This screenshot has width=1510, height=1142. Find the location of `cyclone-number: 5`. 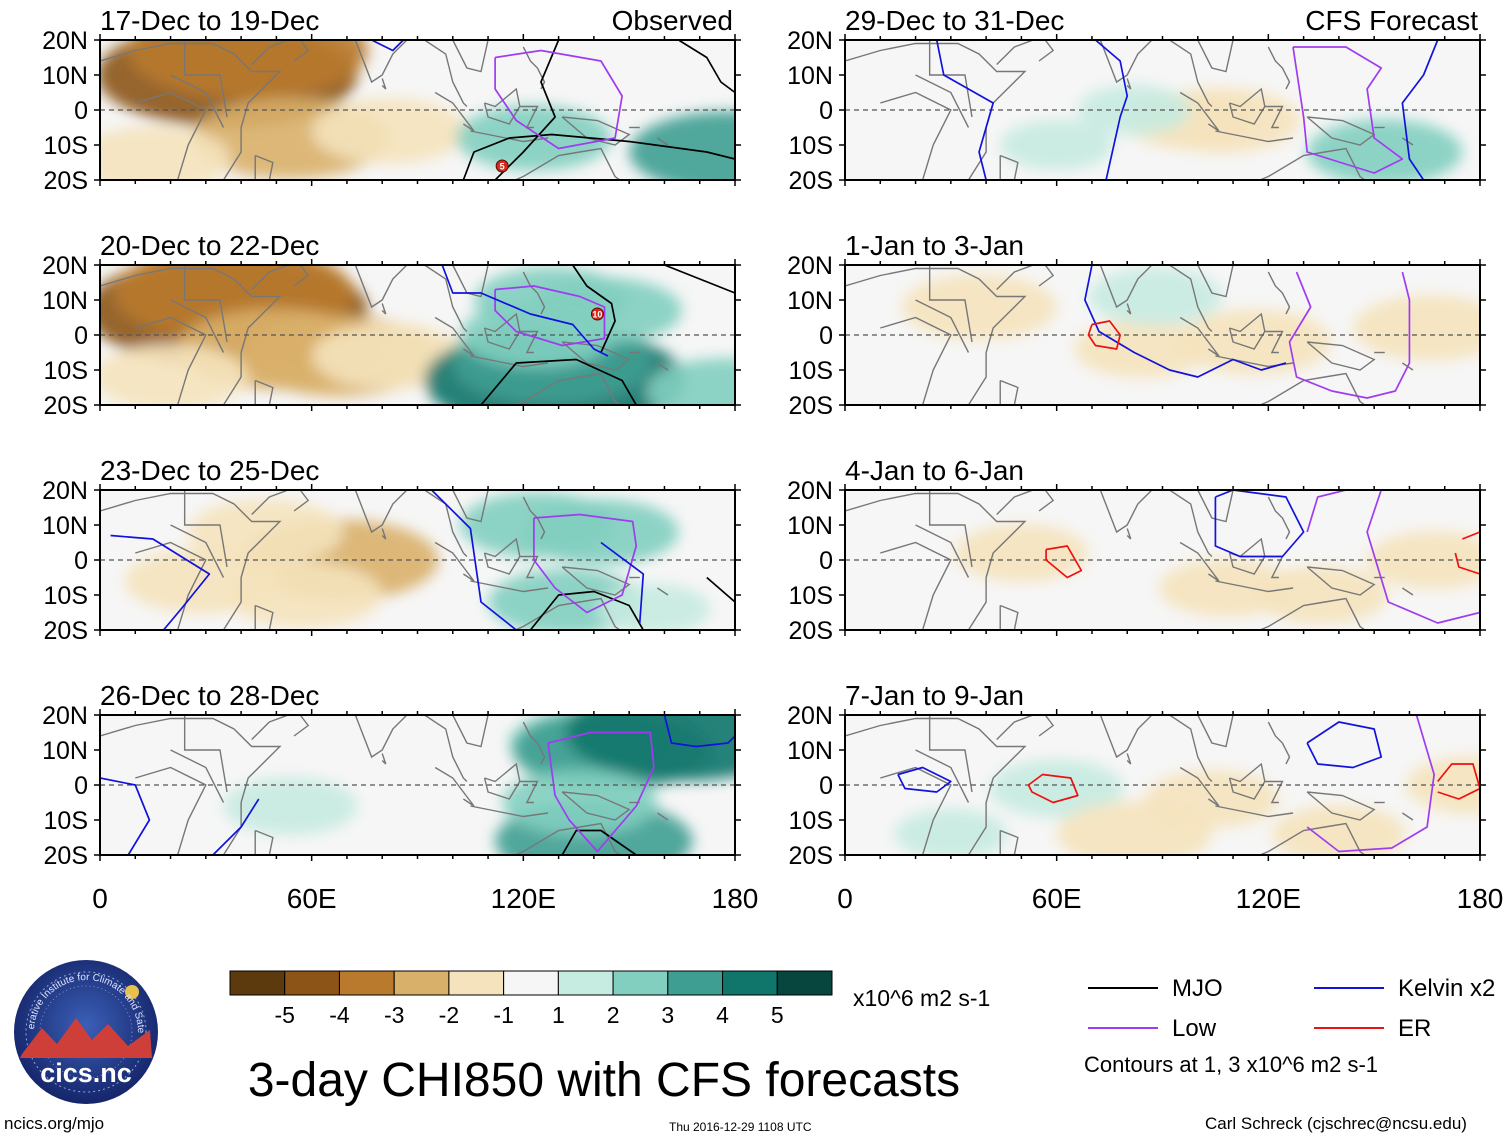

cyclone-number: 5 is located at coordinates (502, 167).